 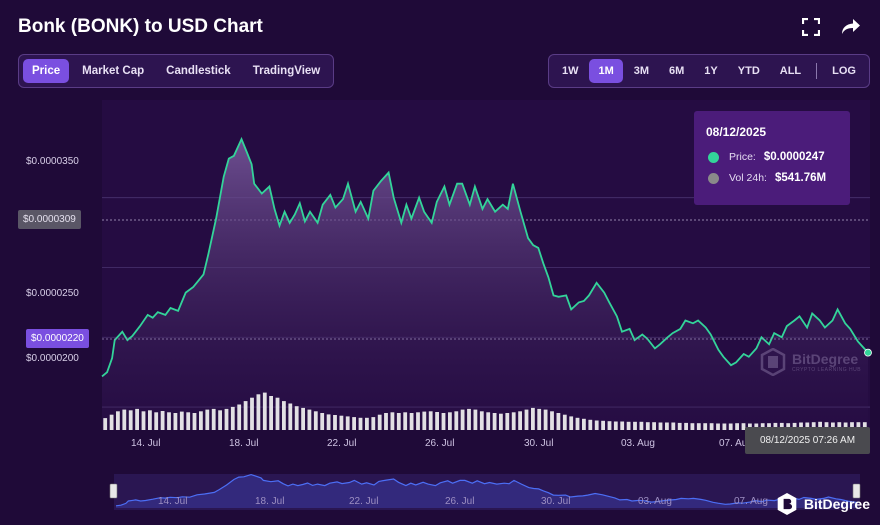 What do you see at coordinates (46, 71) in the screenshot?
I see `tab-price: Price` at bounding box center [46, 71].